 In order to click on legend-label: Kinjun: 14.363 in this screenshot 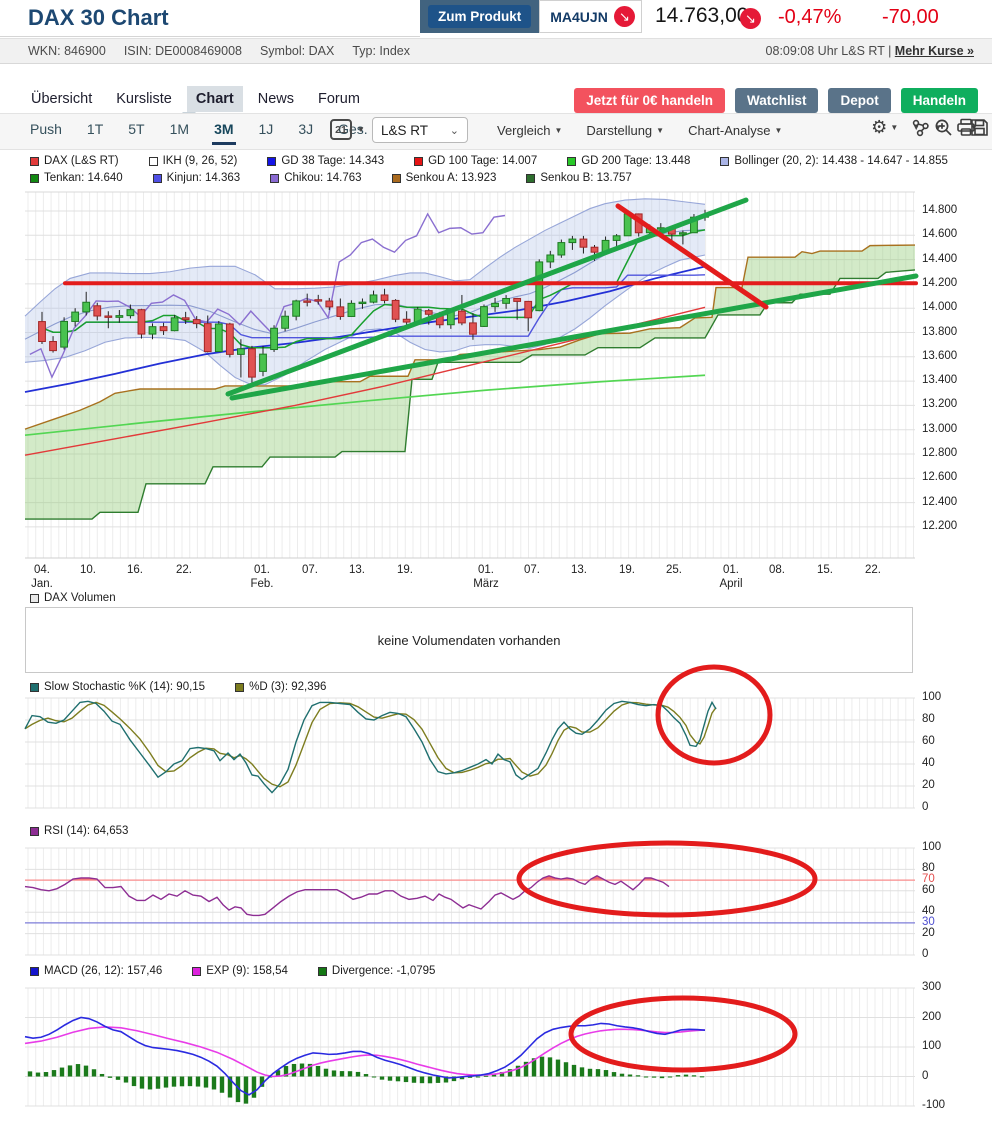, I will do `click(203, 178)`.